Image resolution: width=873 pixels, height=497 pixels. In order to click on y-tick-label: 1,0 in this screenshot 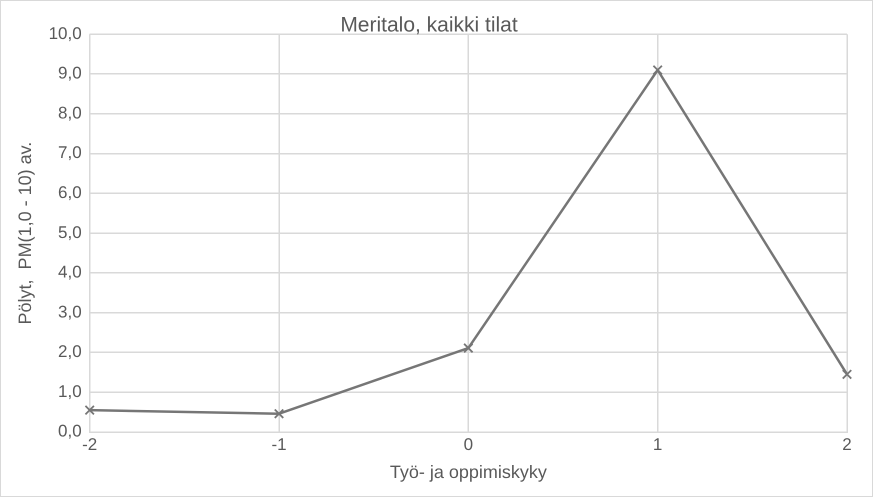, I will do `click(70, 391)`.